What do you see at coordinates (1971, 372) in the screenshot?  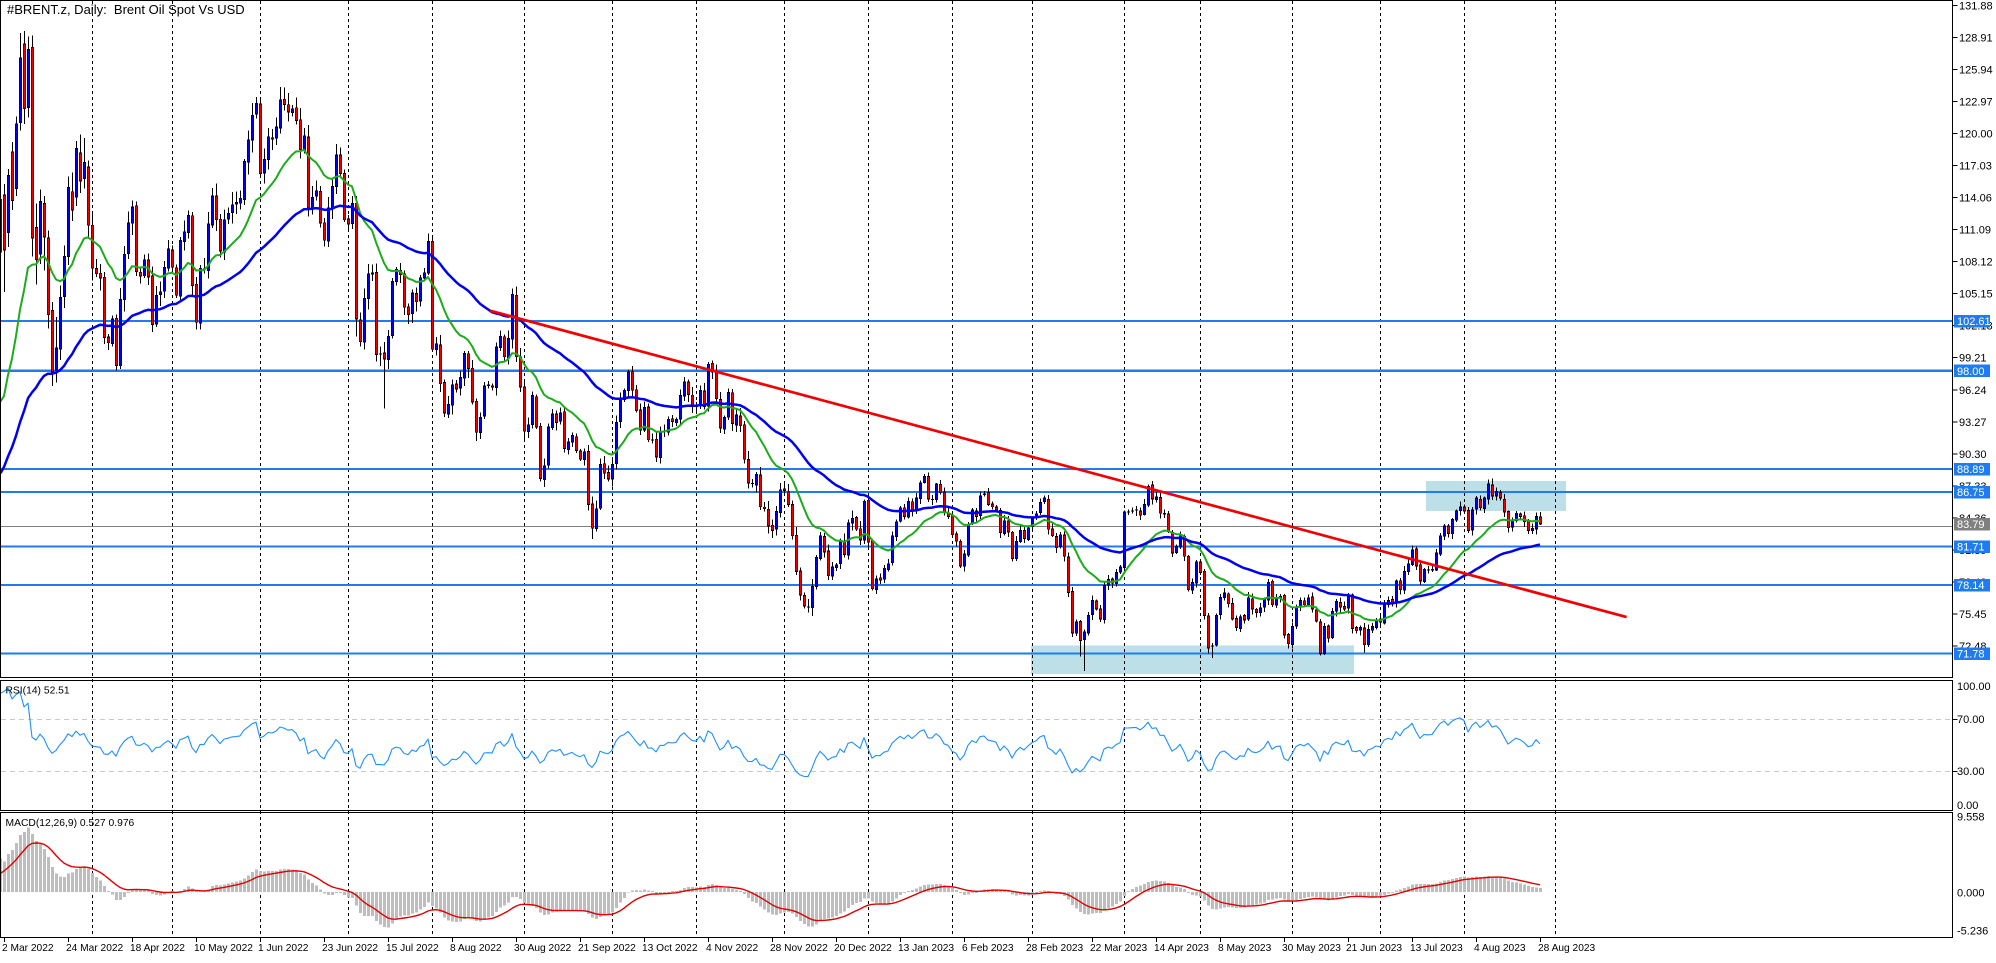 I see `svg-text: 98.00` at bounding box center [1971, 372].